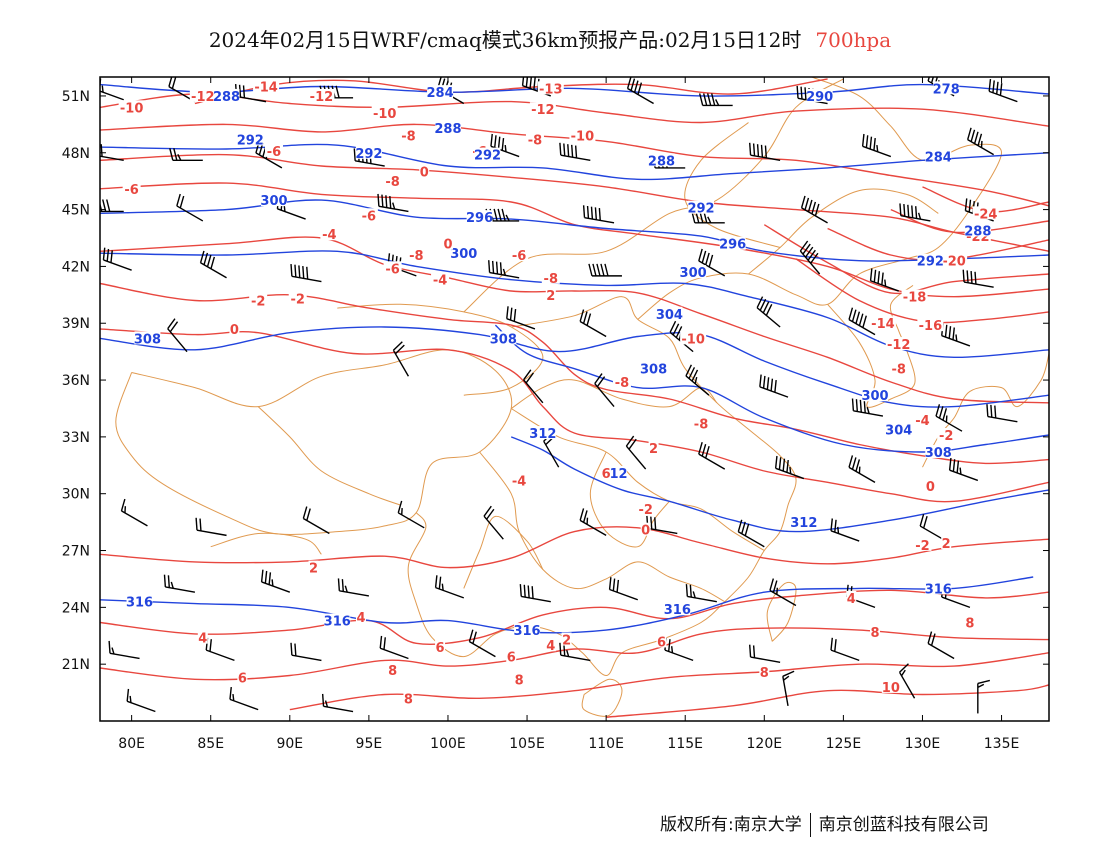 Image resolution: width=1100 pixels, height=850 pixels. What do you see at coordinates (505, 40) in the screenshot?
I see `title-main: 2024年02月15日WRF/cmaq模式36km预报产品:02月15日12时` at bounding box center [505, 40].